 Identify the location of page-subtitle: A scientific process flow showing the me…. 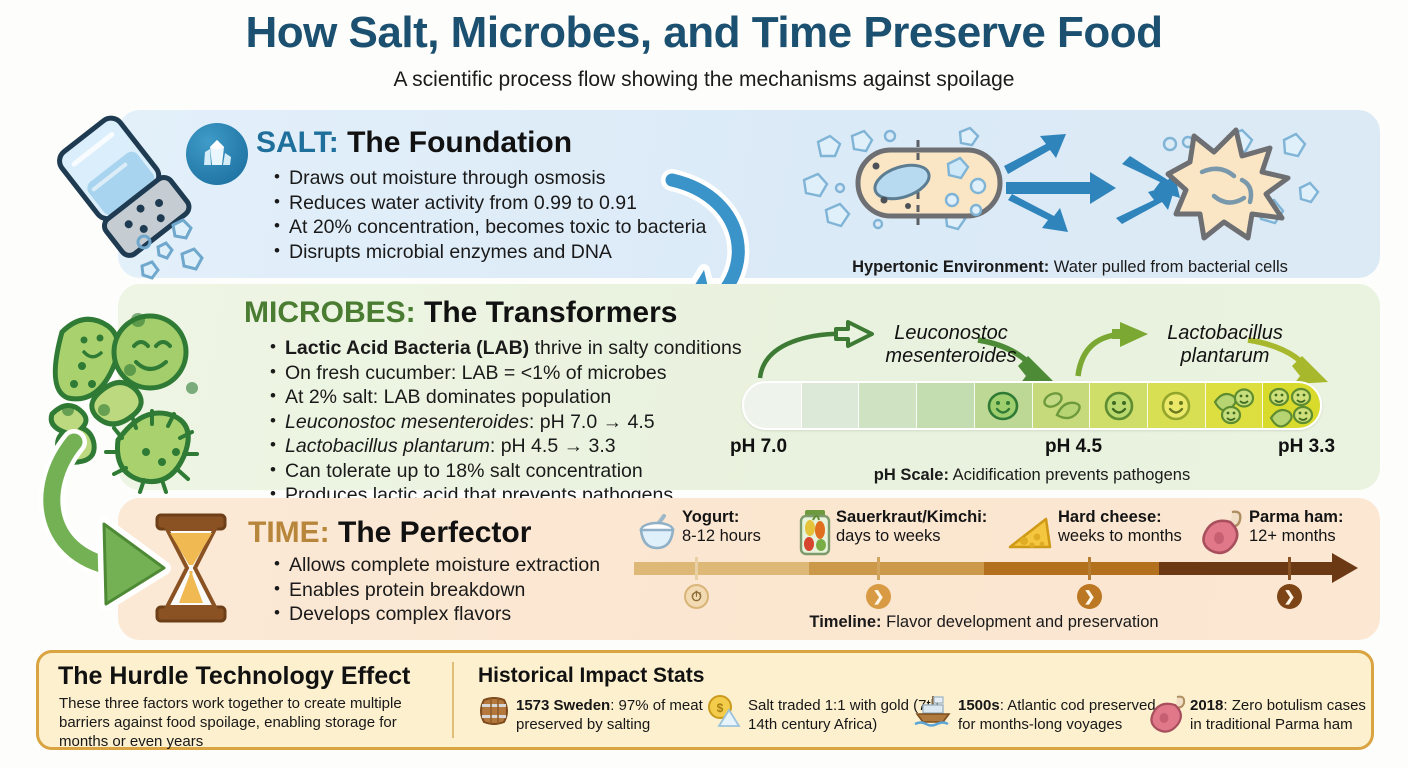
(704, 79).